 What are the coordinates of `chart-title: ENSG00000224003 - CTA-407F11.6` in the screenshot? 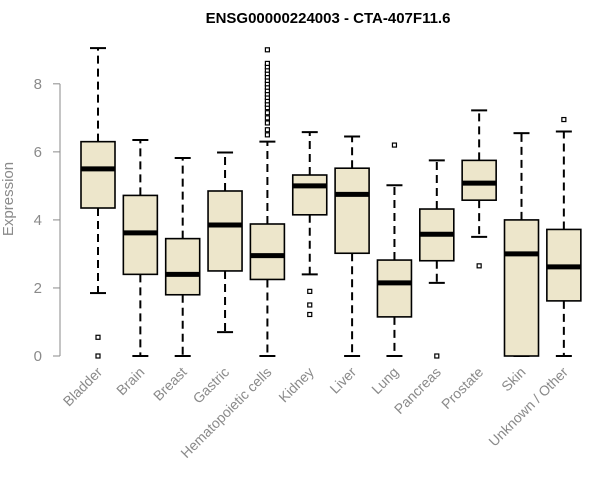 It's located at (328, 18).